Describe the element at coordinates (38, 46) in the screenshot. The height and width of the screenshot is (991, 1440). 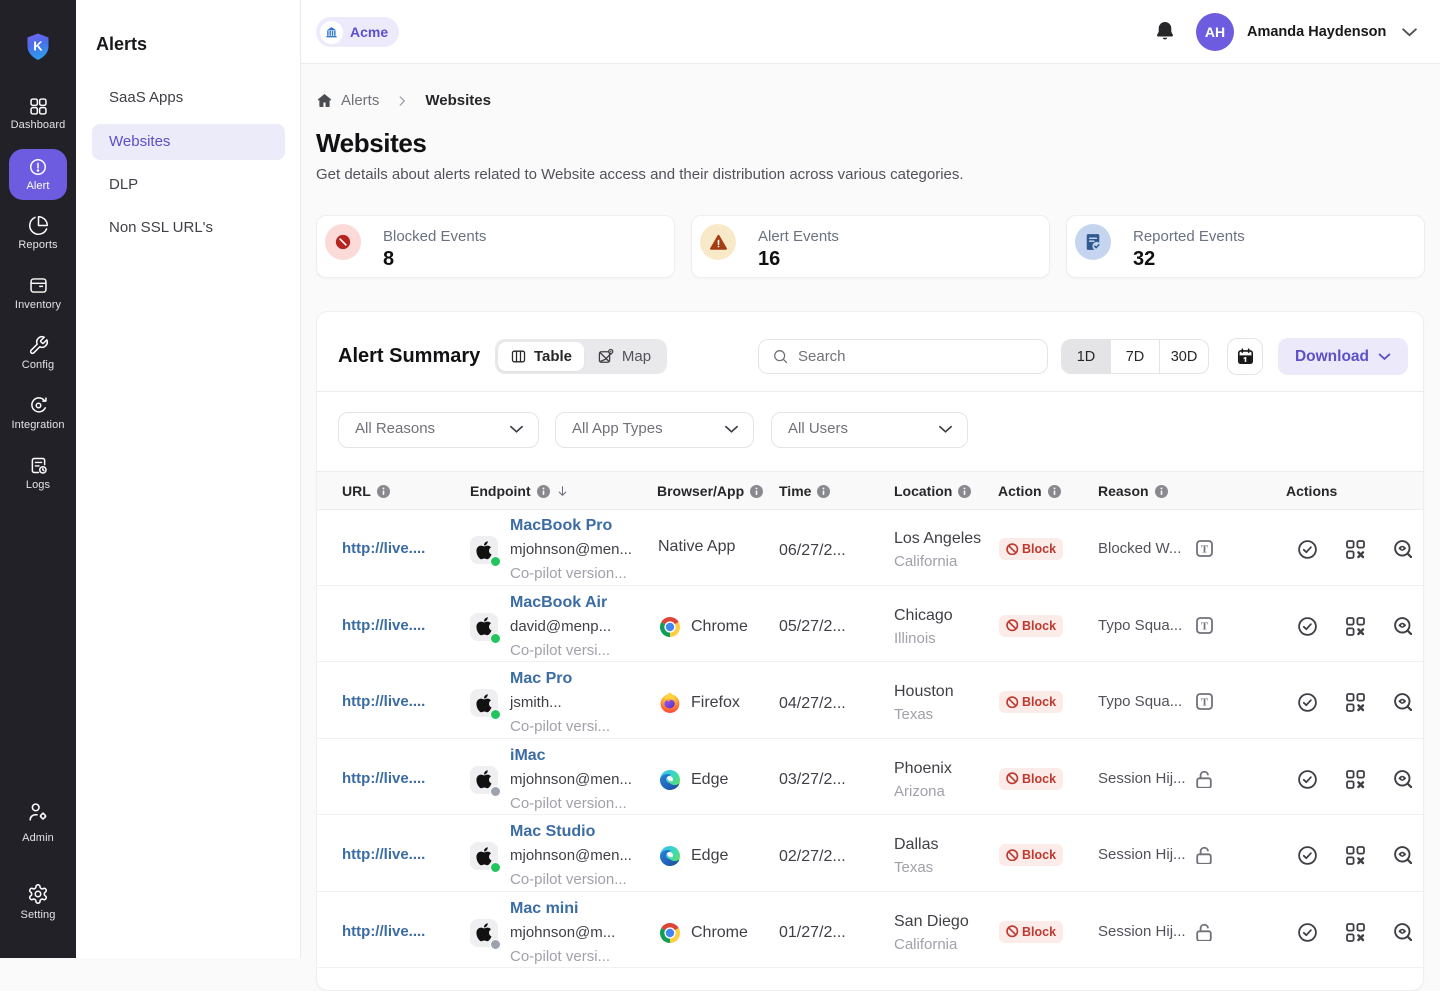
I see `svg-text: K` at that location.